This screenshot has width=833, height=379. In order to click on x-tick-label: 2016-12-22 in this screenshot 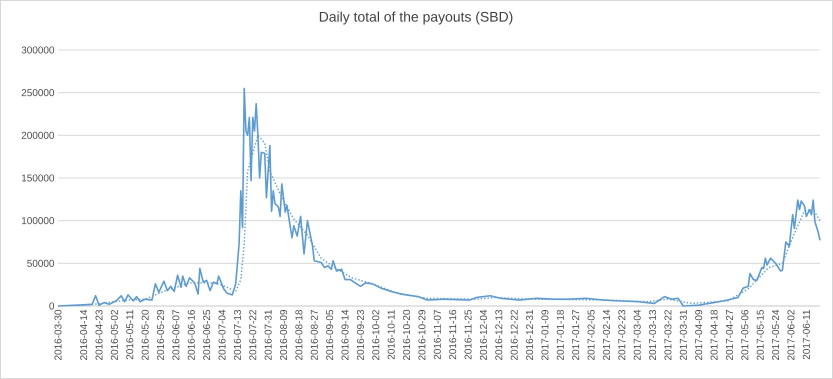, I will do `click(514, 335)`.